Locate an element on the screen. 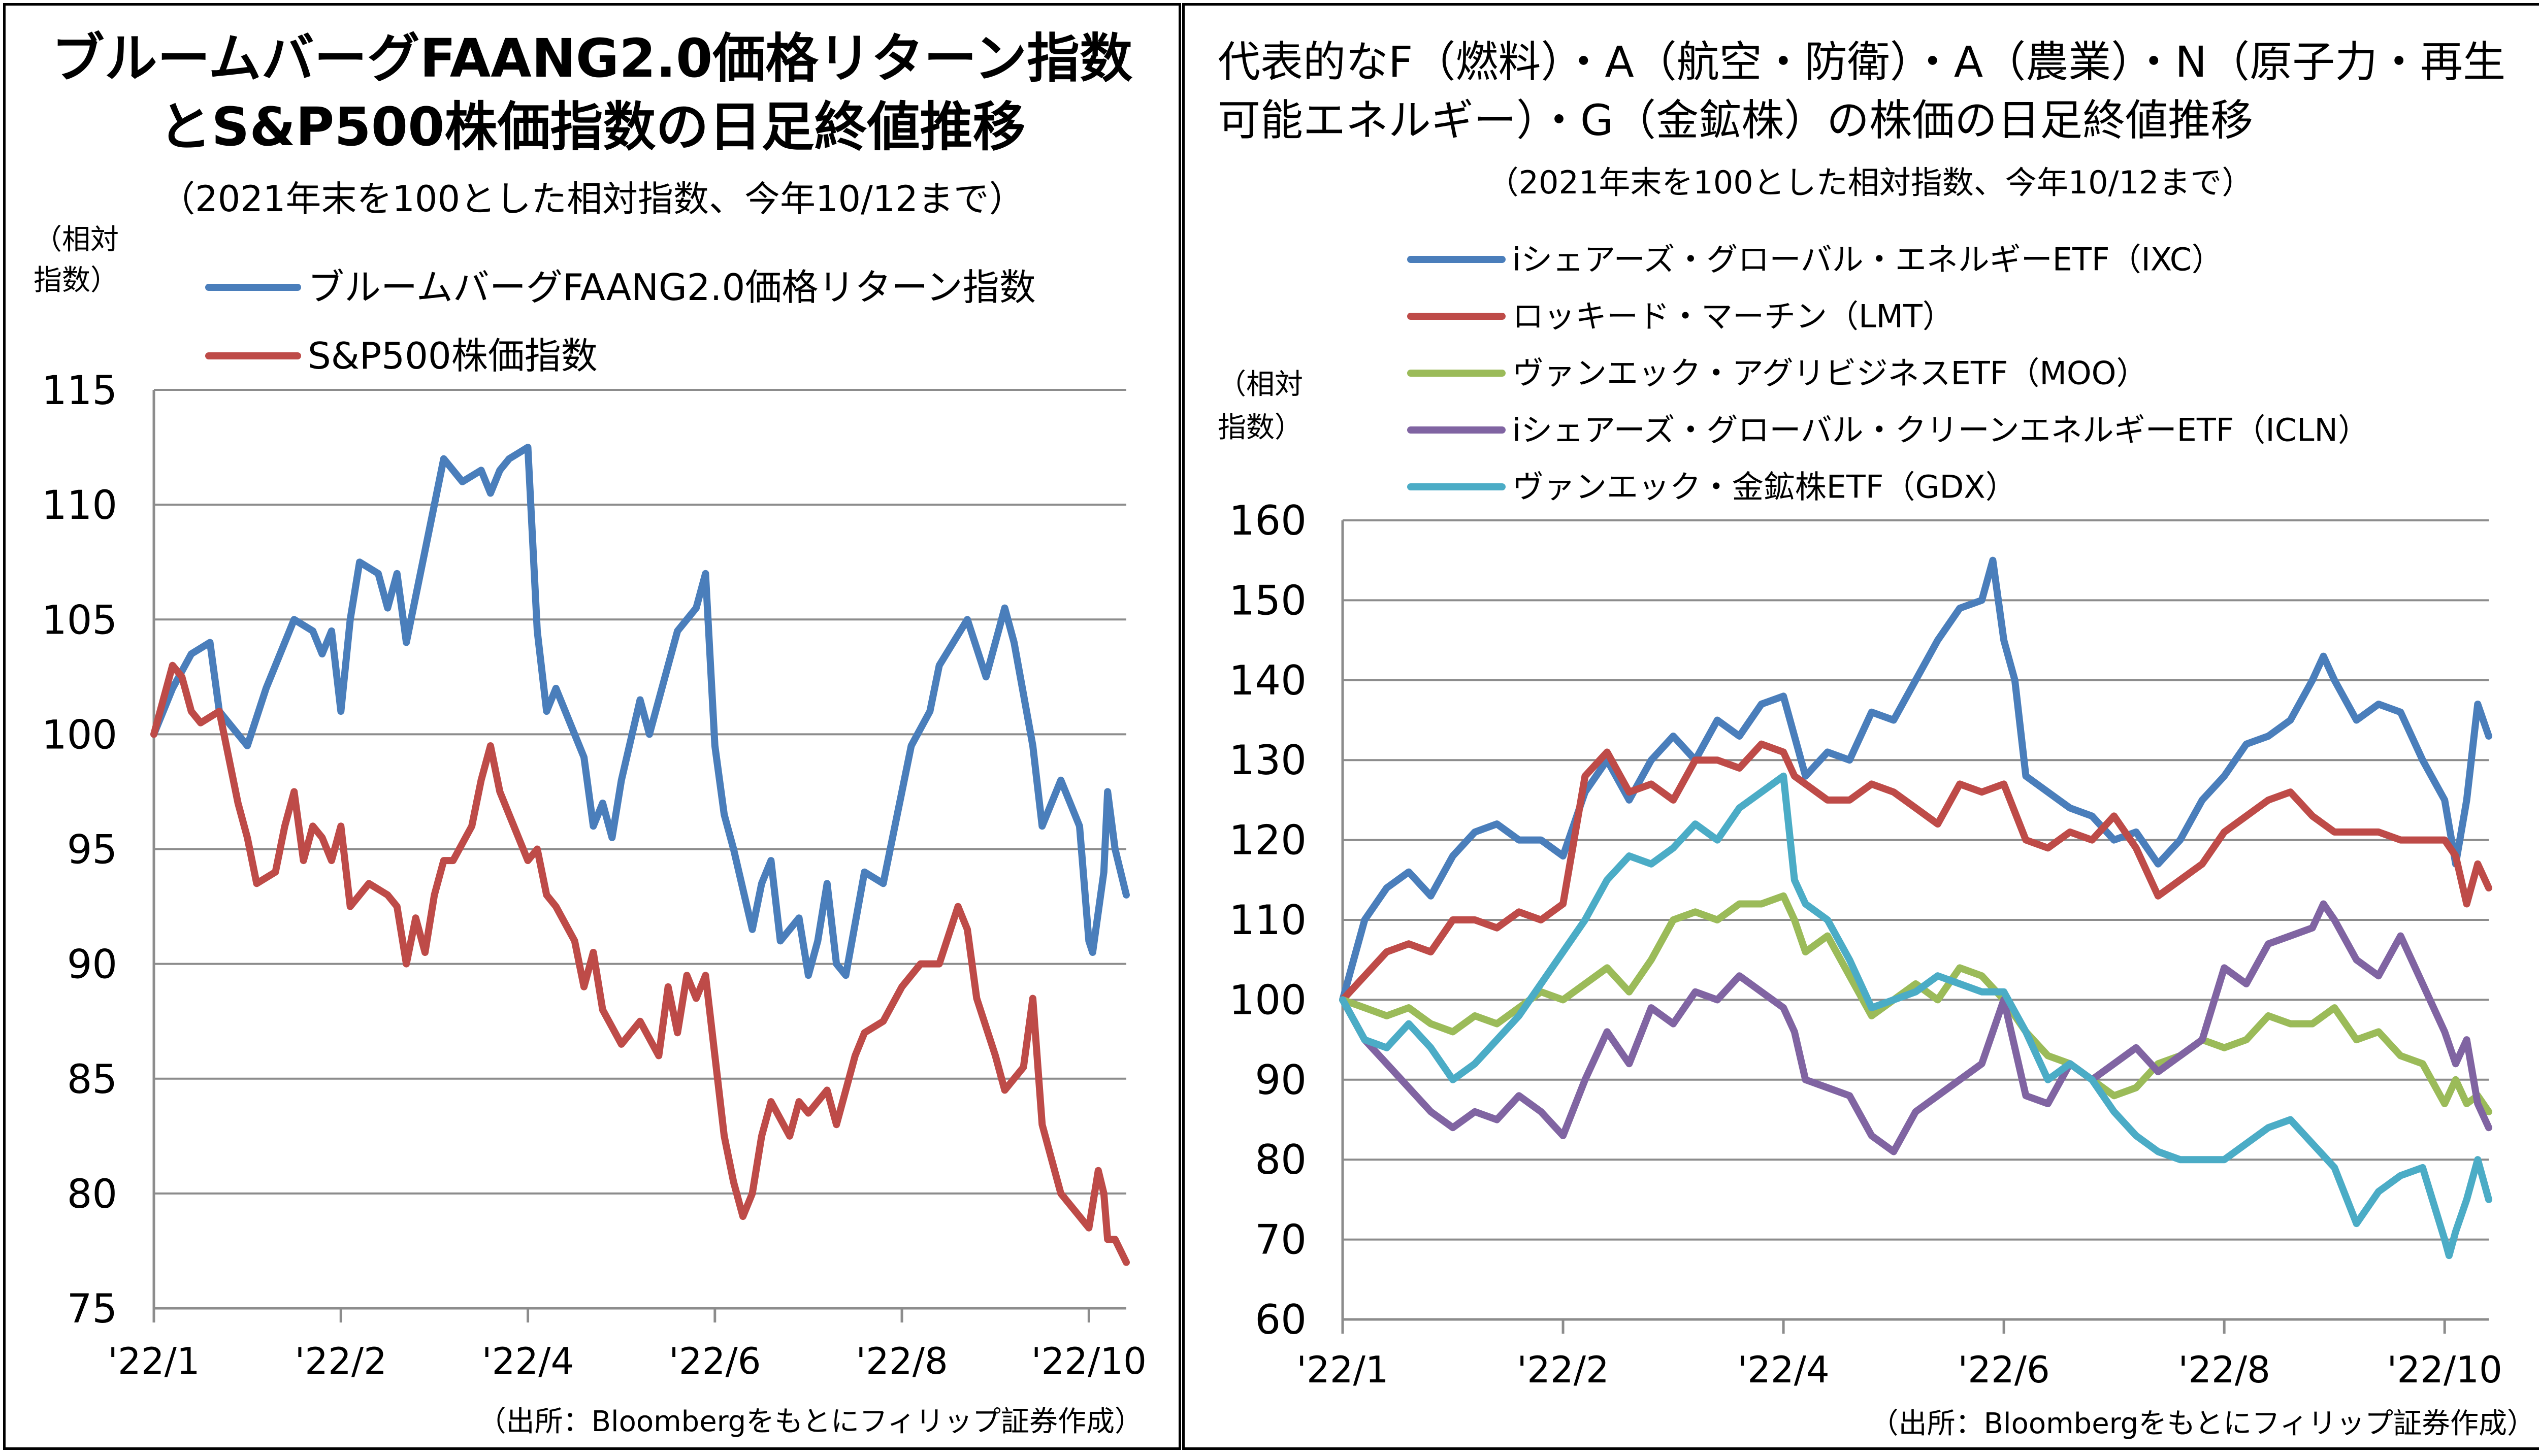 The width and height of the screenshot is (2539, 1456). y-tick-label: 140 is located at coordinates (1268, 680).